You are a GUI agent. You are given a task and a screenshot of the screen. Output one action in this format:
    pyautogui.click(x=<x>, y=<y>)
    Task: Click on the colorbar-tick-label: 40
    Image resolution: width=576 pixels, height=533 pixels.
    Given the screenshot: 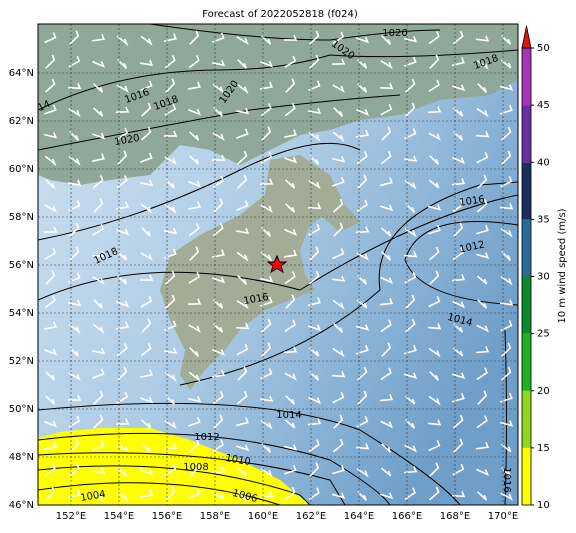 What is the action you would take?
    pyautogui.click(x=543, y=162)
    